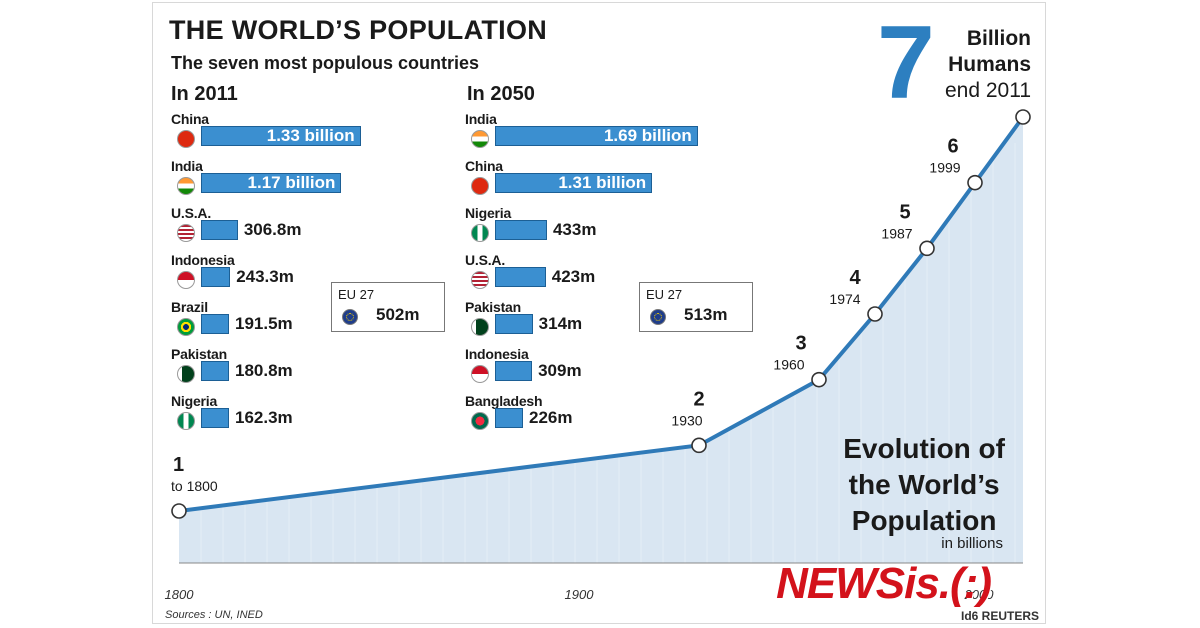 This screenshot has width=1200, height=628. Describe the element at coordinates (844, 299) in the screenshot. I see `data-point-label: 1974` at that location.